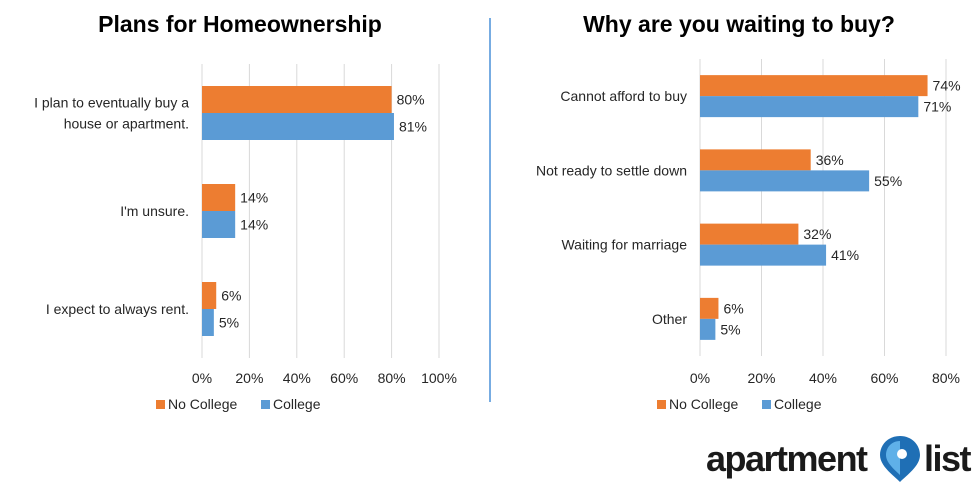 The width and height of the screenshot is (980, 488). I want to click on category-label: Not ready to settle down, so click(611, 170).